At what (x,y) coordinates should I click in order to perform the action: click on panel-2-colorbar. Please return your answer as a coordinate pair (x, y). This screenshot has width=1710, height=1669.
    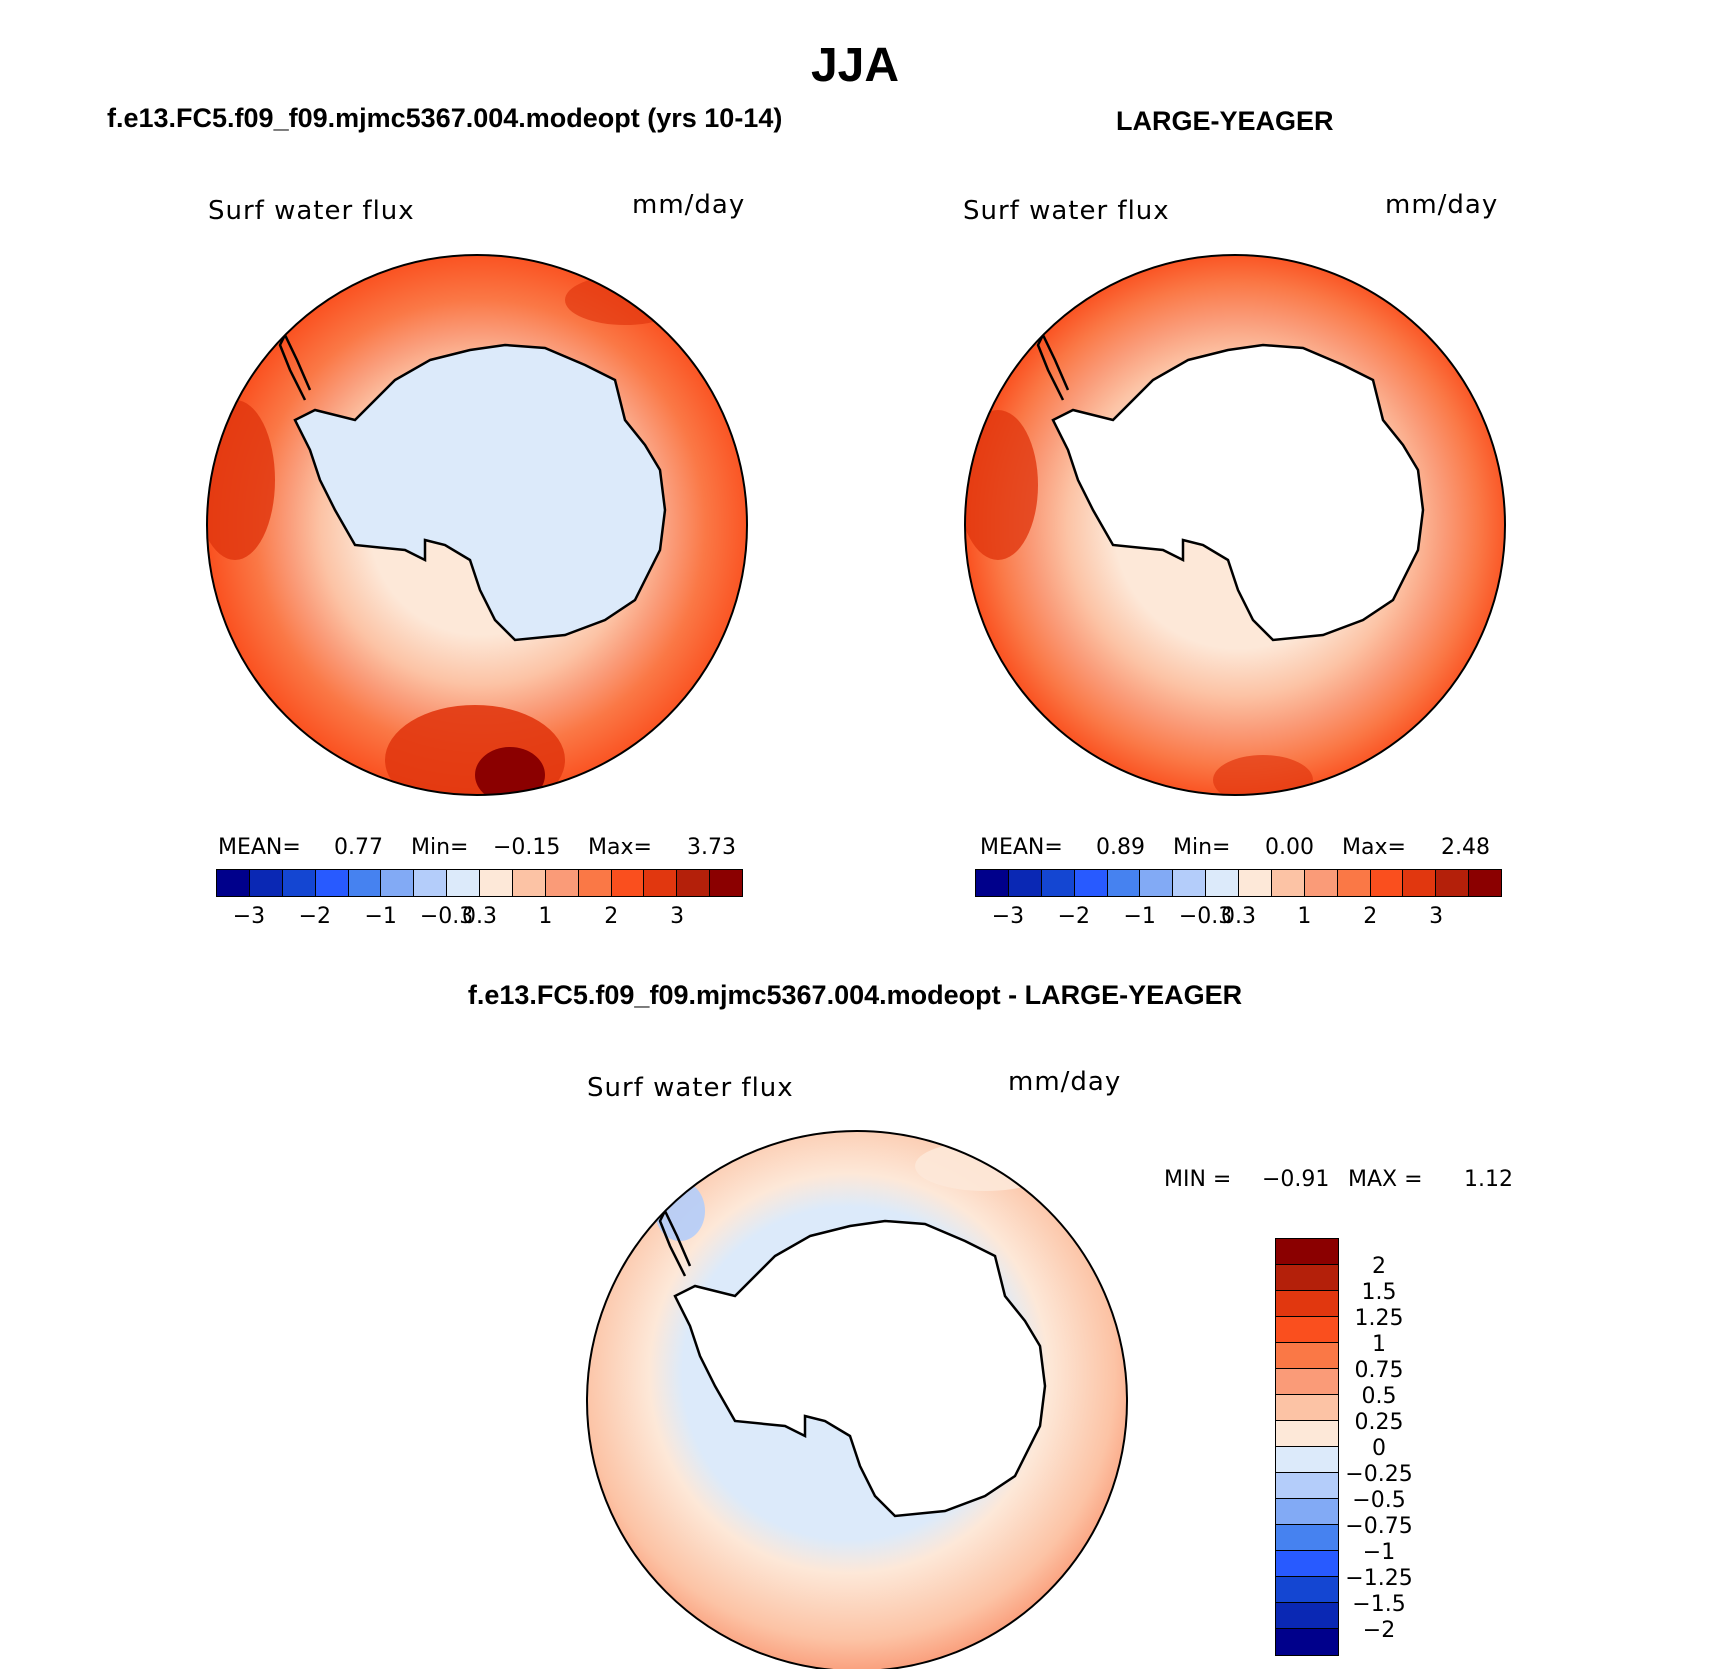
    Looking at the image, I should click on (1238, 883).